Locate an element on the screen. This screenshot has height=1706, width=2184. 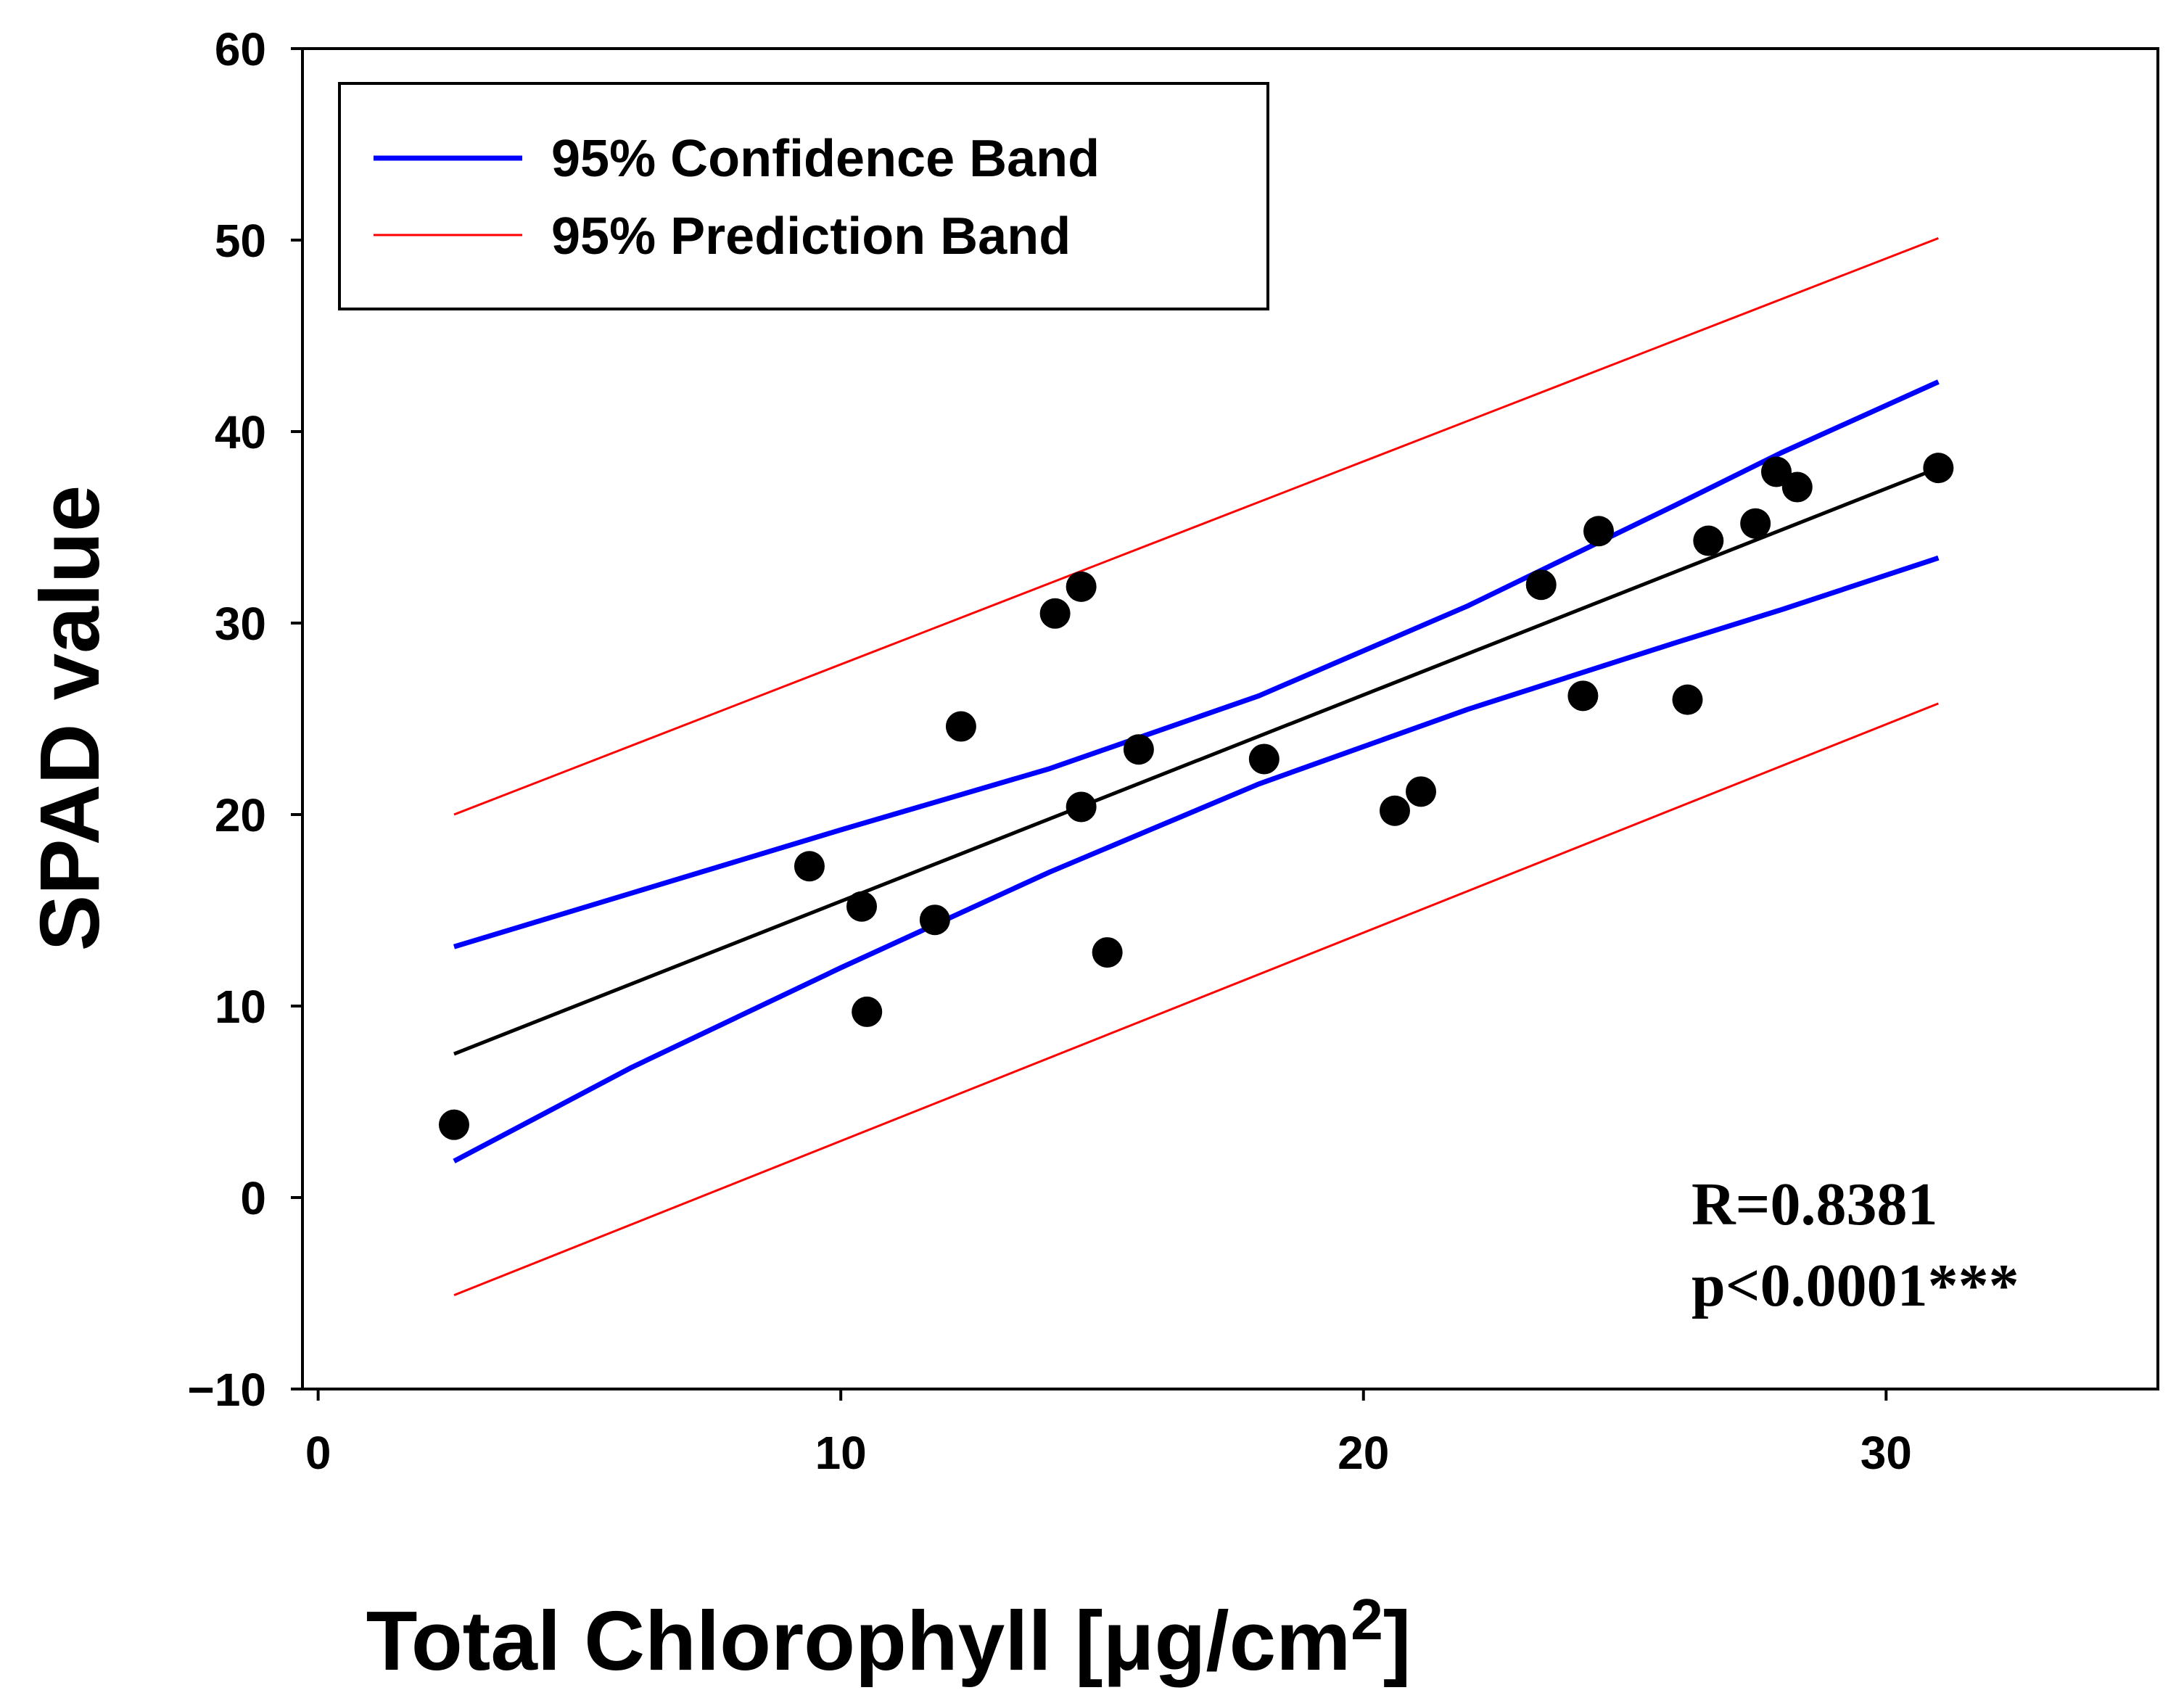
x-axis-title: Total Chlorophyll [μg/cm2] is located at coordinates (889, 1637).